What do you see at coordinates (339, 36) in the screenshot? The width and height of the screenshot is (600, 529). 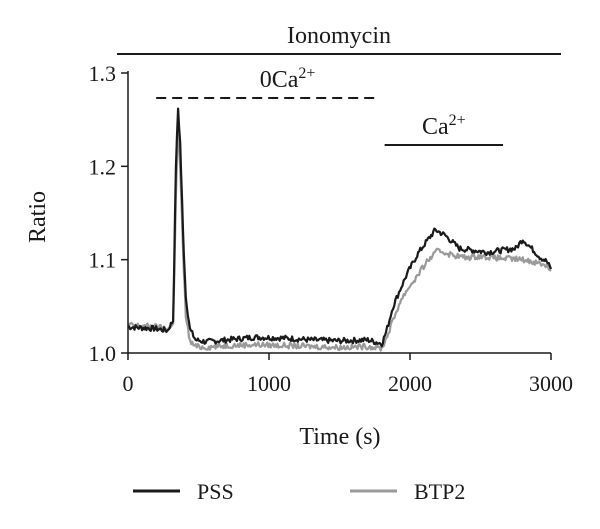 I see `treatment-bar-label: Ionomycin` at bounding box center [339, 36].